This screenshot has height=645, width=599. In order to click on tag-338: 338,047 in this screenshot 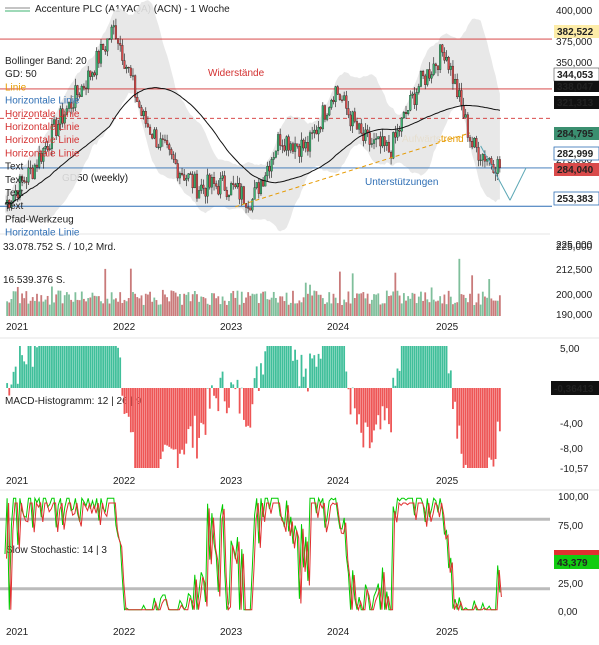, I will do `click(575, 87)`.